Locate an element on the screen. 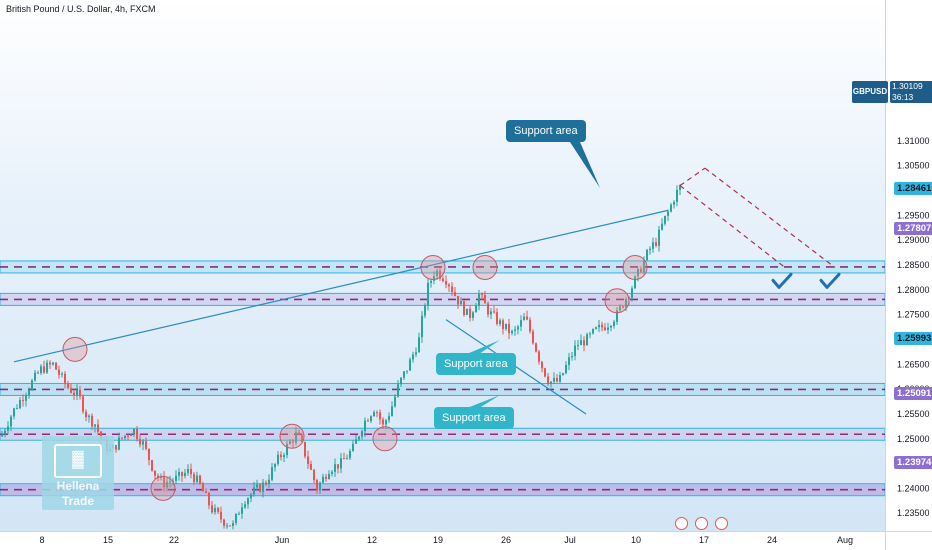 This screenshot has height=550, width=932. live-price: 1.30109 is located at coordinates (907, 86).